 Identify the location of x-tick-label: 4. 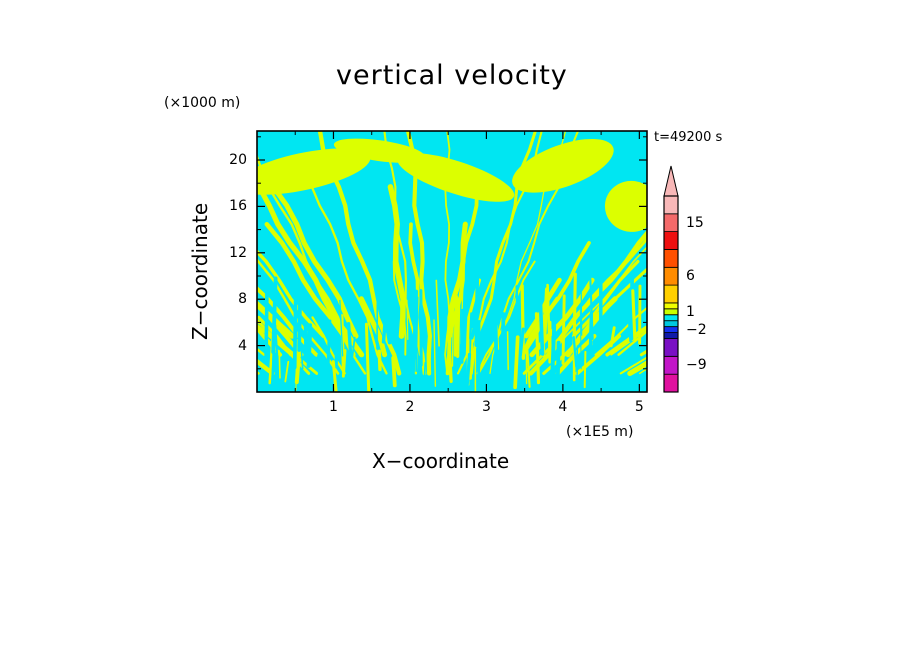
(563, 407).